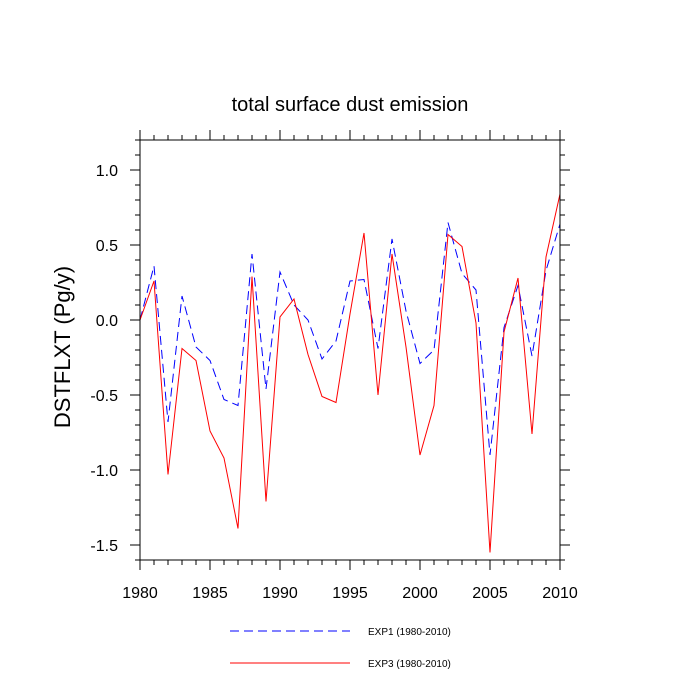 The height and width of the screenshot is (700, 700). I want to click on x-tick-label: 2005, so click(490, 593).